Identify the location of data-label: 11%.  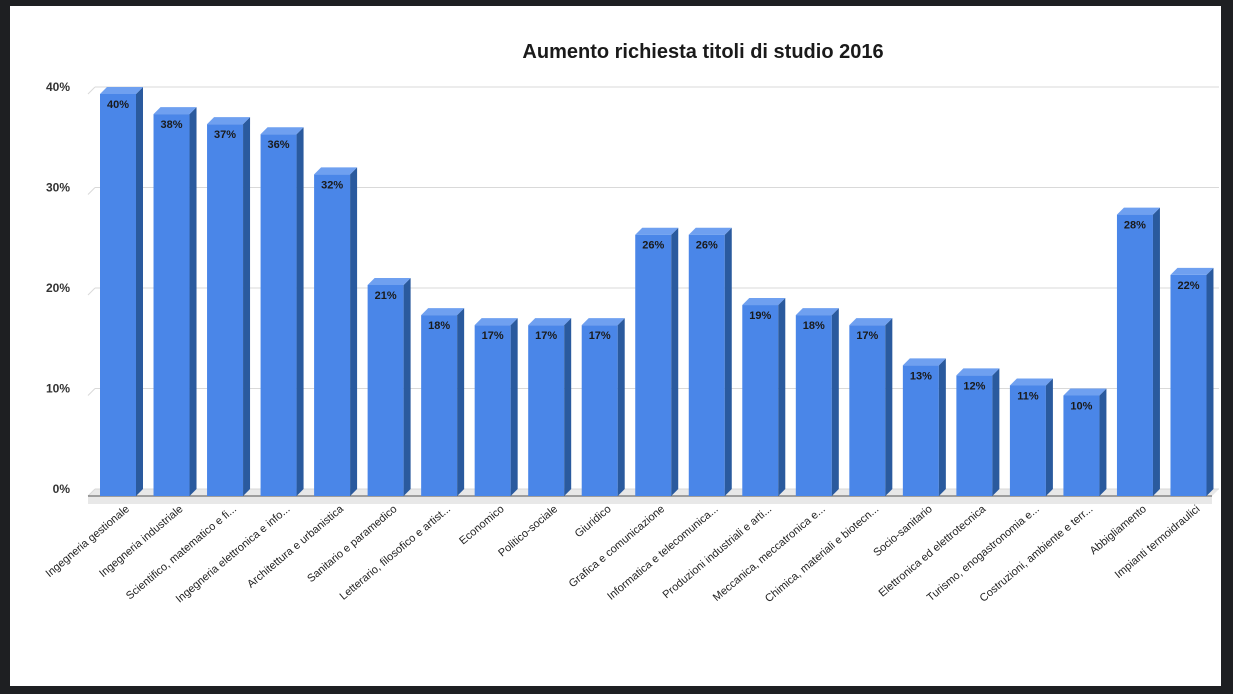
(1028, 396).